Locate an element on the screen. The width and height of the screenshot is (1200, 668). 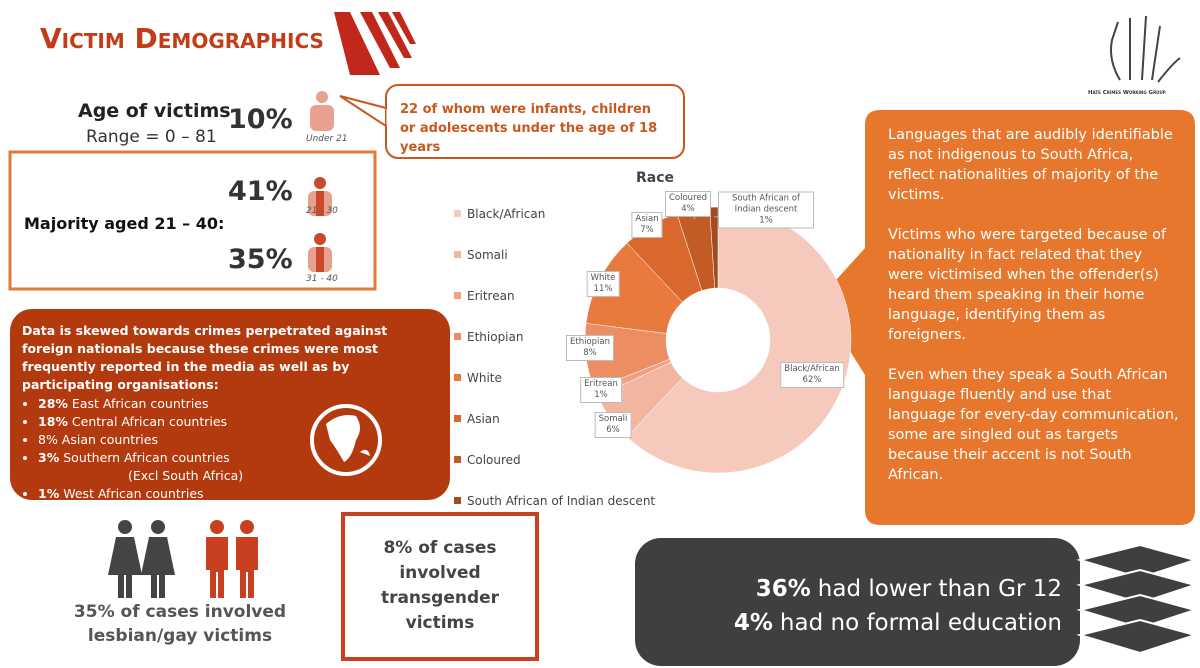
under21-label: Under 21 is located at coordinates (327, 139).